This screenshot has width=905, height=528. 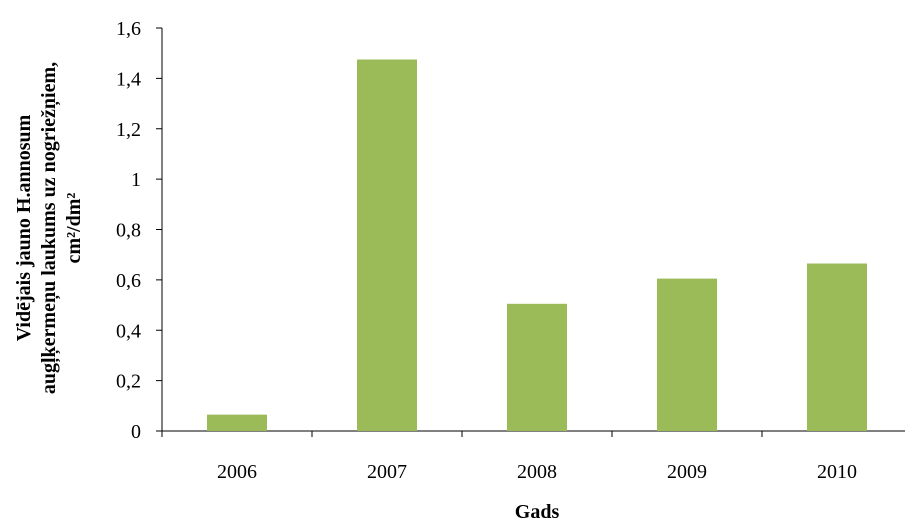 What do you see at coordinates (237, 472) in the screenshot?
I see `x-tick-label: 2006` at bounding box center [237, 472].